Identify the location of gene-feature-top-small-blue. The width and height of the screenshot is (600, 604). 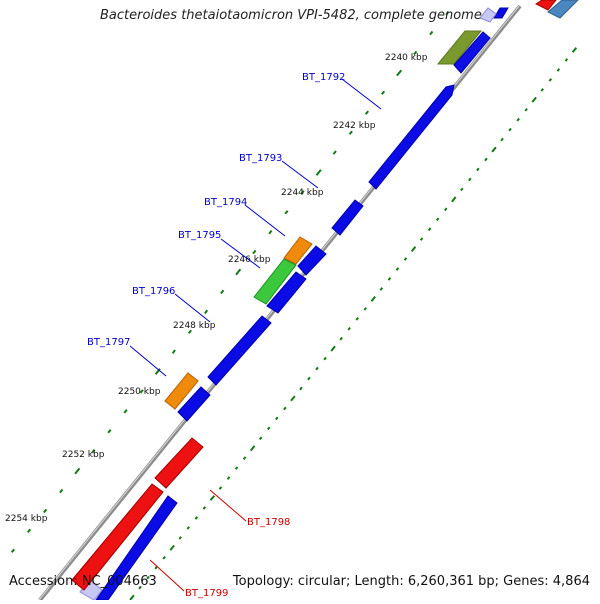
(501, 13).